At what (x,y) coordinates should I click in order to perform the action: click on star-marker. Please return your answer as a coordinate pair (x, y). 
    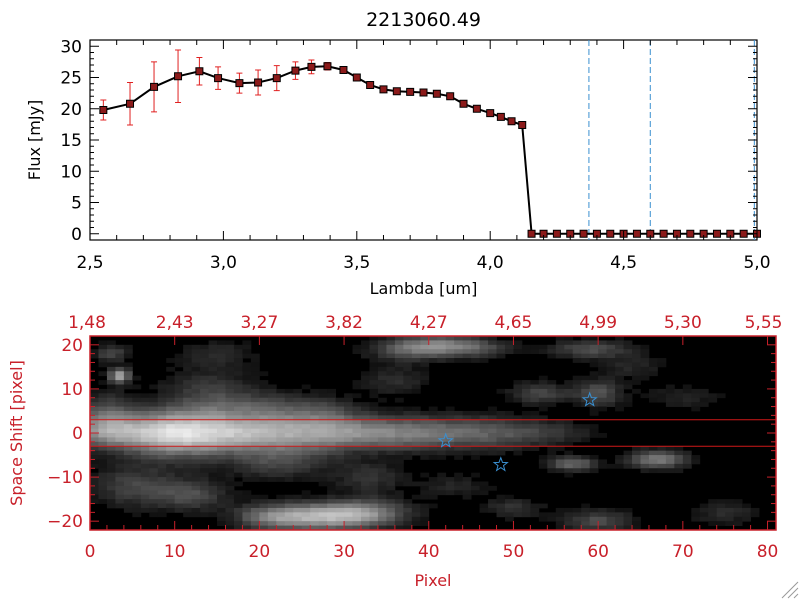
    Looking at the image, I should click on (445, 440).